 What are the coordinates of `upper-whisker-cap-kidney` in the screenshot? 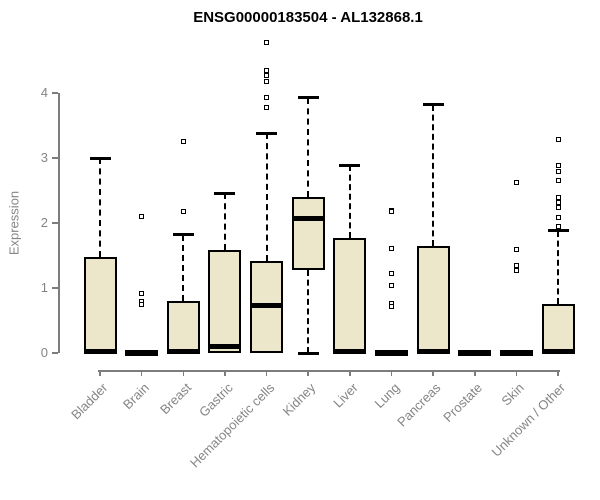 It's located at (308, 98).